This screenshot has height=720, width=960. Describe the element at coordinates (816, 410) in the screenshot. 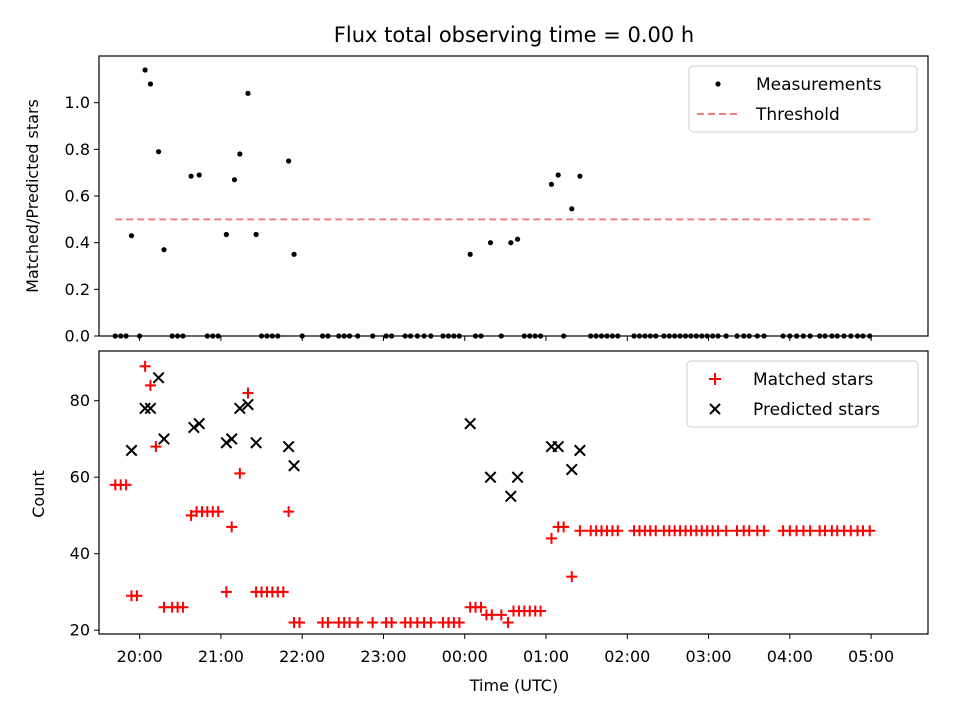

I see `legend-predicted-label: Predicted stars` at that location.